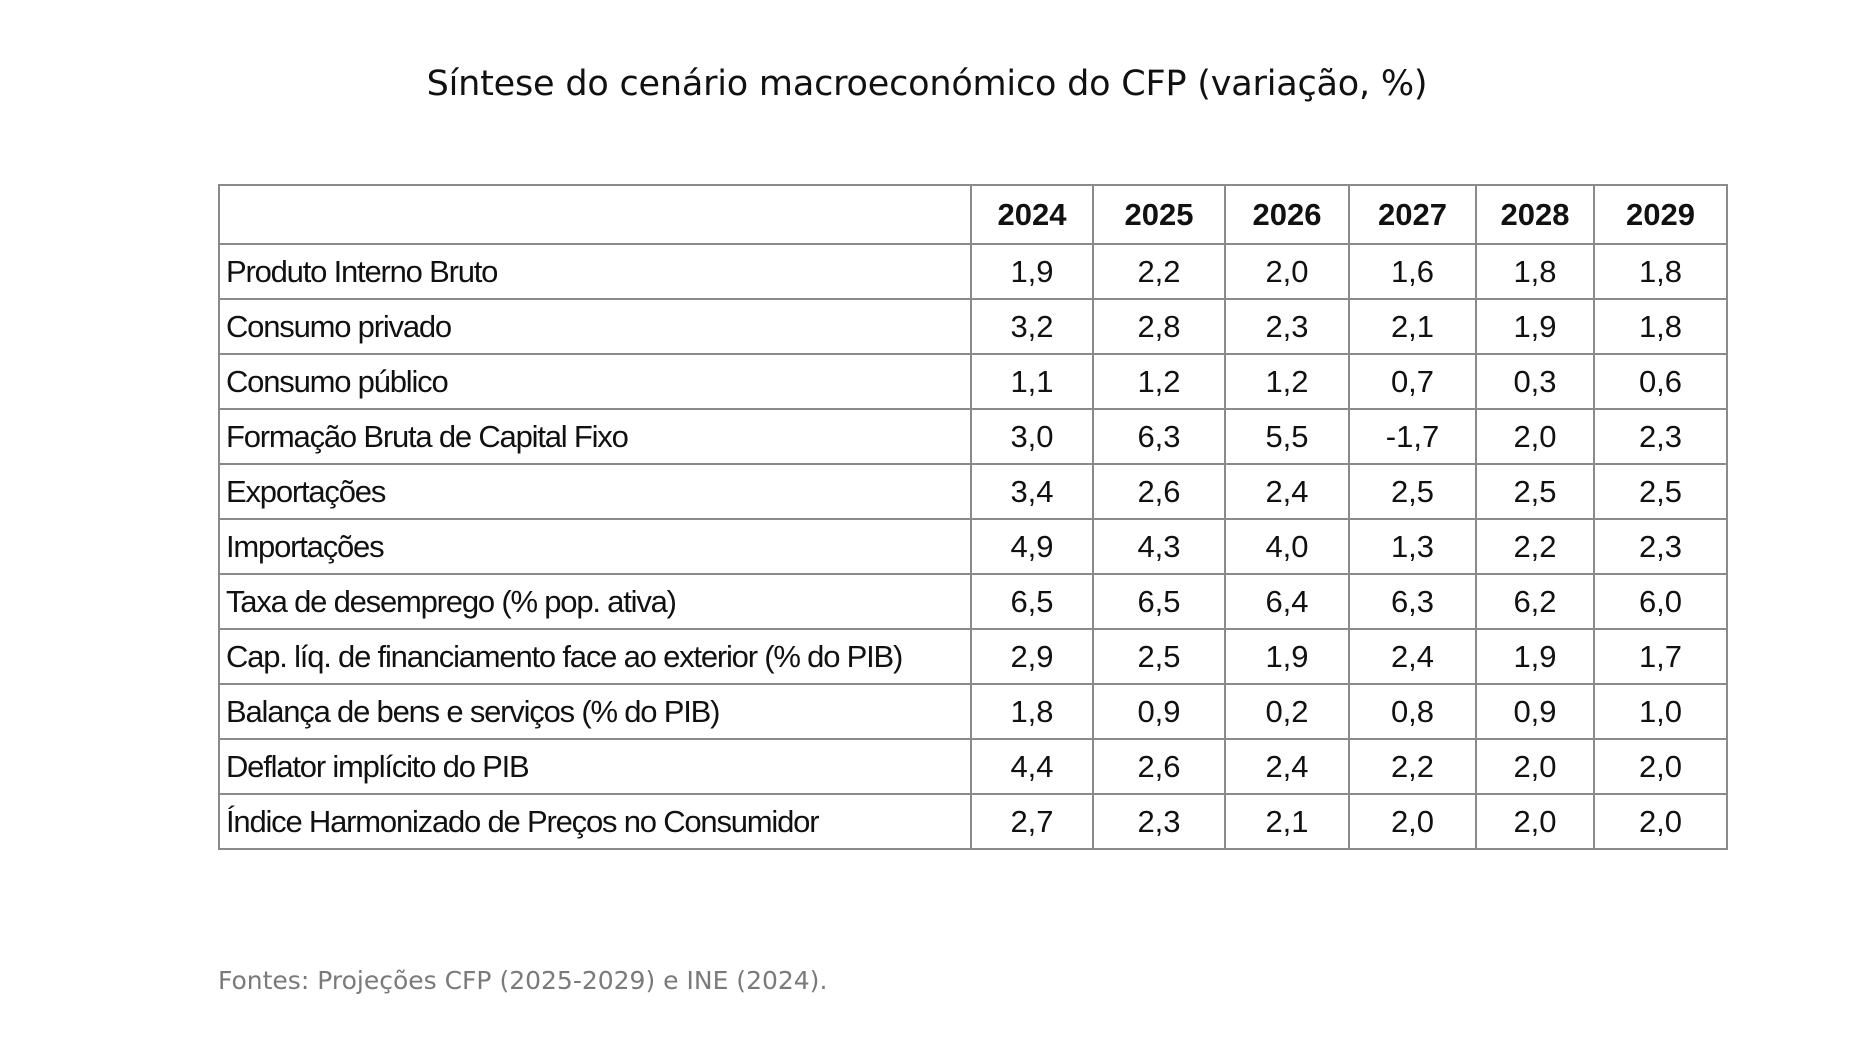 The width and height of the screenshot is (1854, 1054). I want to click on value-cell: -1,7, so click(1412, 436).